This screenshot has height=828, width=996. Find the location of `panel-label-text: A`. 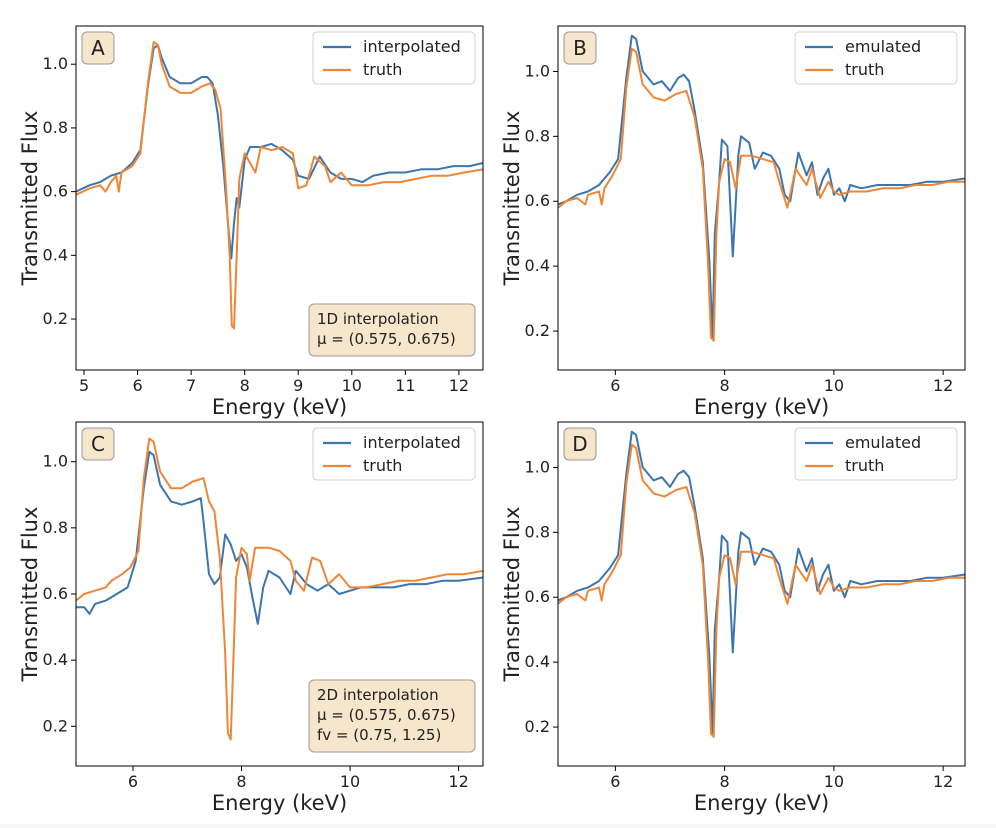

panel-label-text: A is located at coordinates (98, 48).